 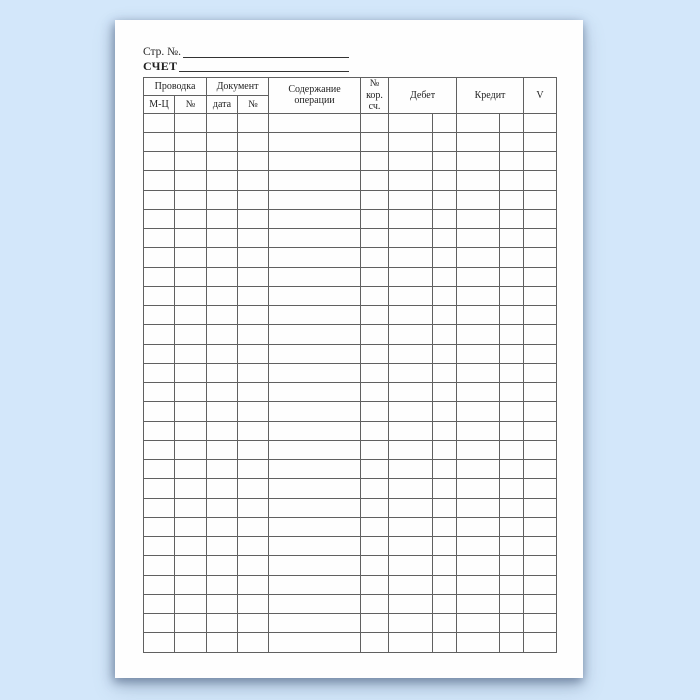 What do you see at coordinates (159, 104) in the screenshot?
I see `column-header-month: М-Ц` at bounding box center [159, 104].